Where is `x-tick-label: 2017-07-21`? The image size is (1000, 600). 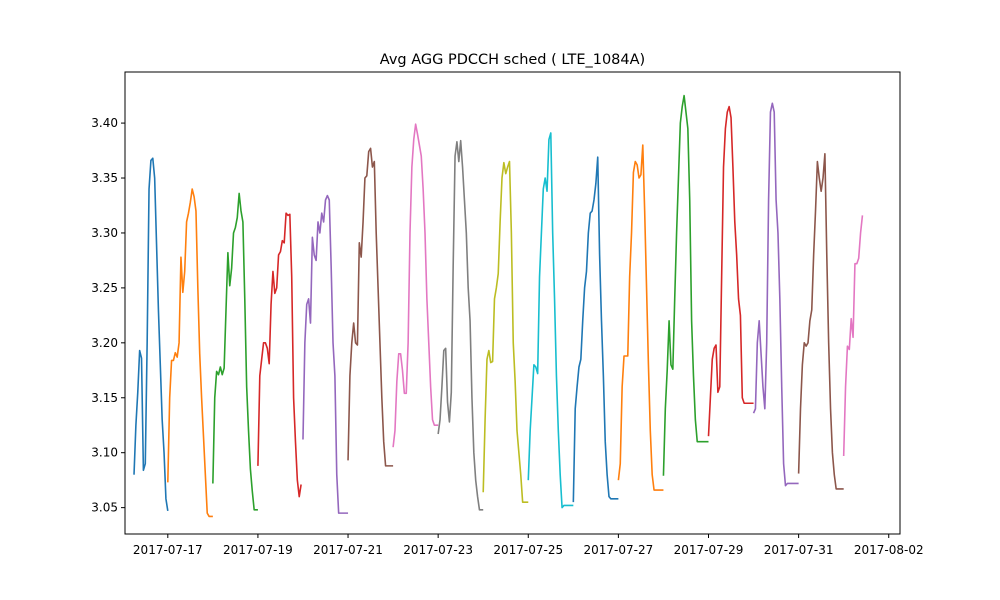 x-tick-label: 2017-07-21 is located at coordinates (348, 550).